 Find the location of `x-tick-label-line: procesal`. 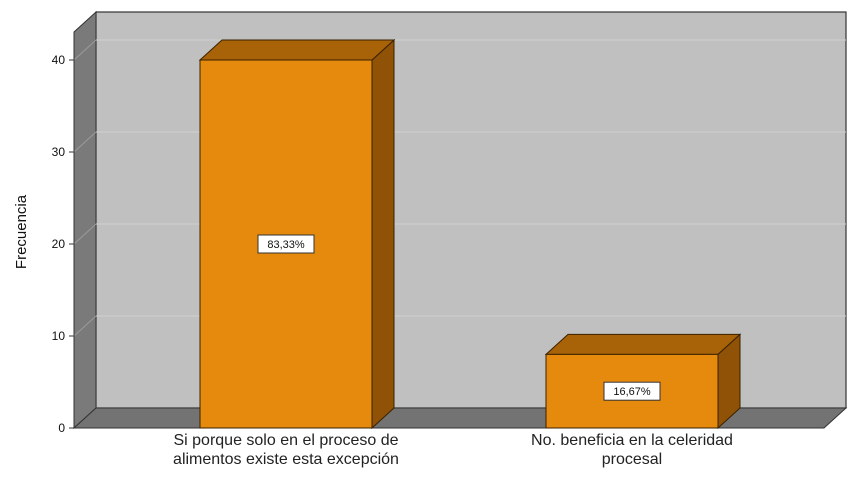

x-tick-label-line: procesal is located at coordinates (632, 459).